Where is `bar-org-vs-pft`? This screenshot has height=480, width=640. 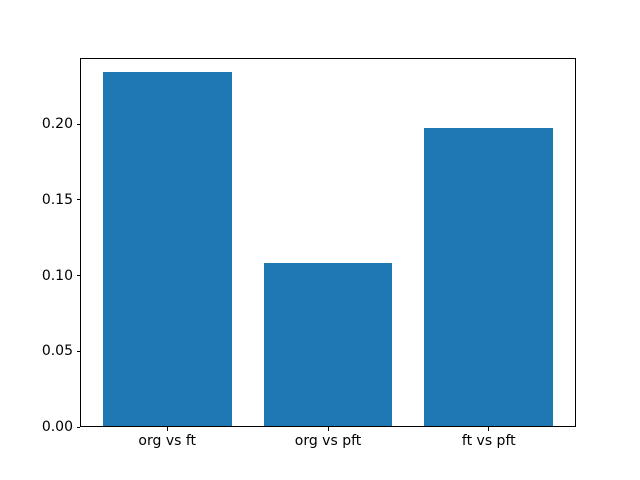 bar-org-vs-pft is located at coordinates (328, 344).